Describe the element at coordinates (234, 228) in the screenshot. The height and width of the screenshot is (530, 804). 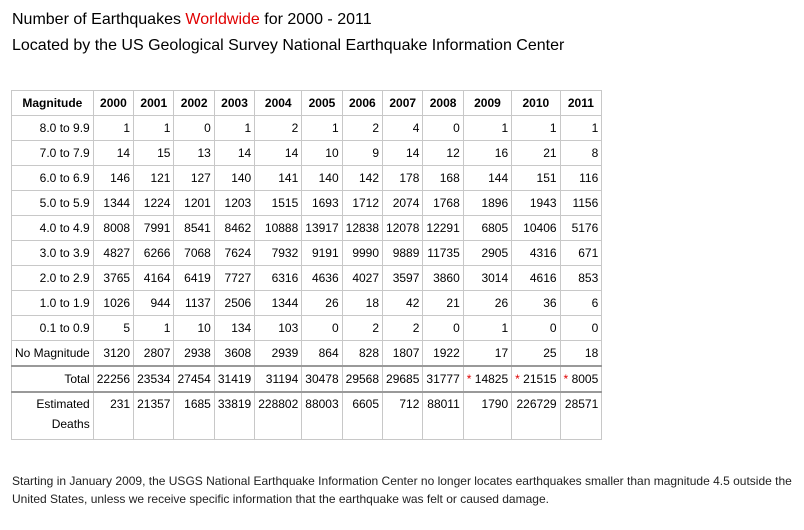
I see `table-cell: 8462` at that location.